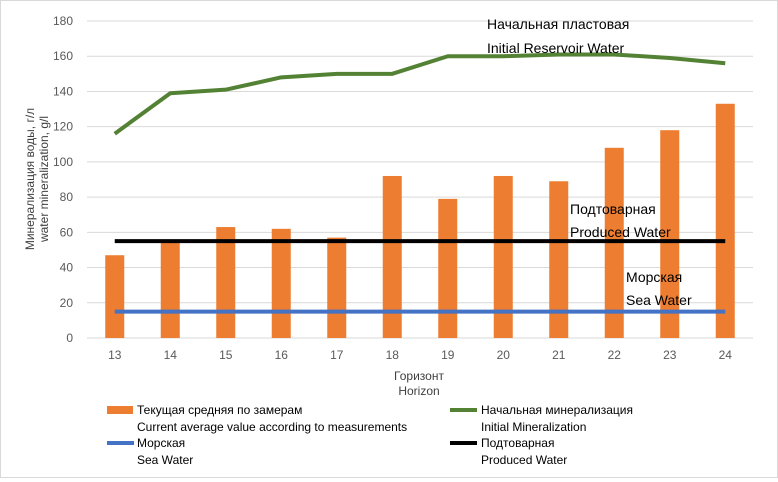  What do you see at coordinates (63, 21) in the screenshot?
I see `y-tick-180: 180` at bounding box center [63, 21].